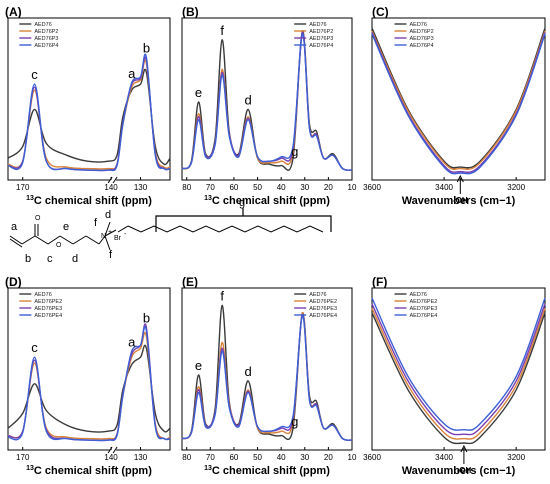  Describe the element at coordinates (110, 232) in the screenshot. I see `structure-charge-plus: +` at that location.